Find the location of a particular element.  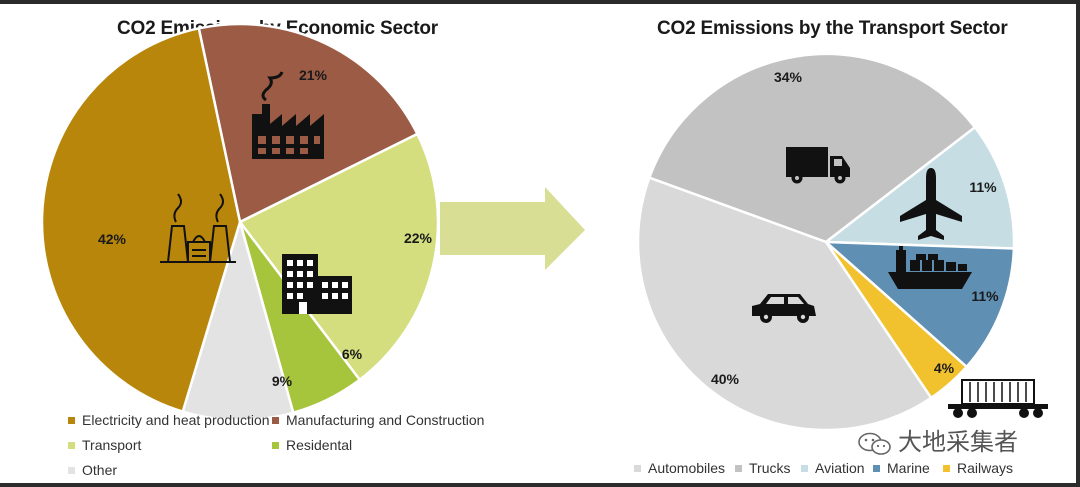

legend-item-railways: Railways is located at coordinates (978, 468).